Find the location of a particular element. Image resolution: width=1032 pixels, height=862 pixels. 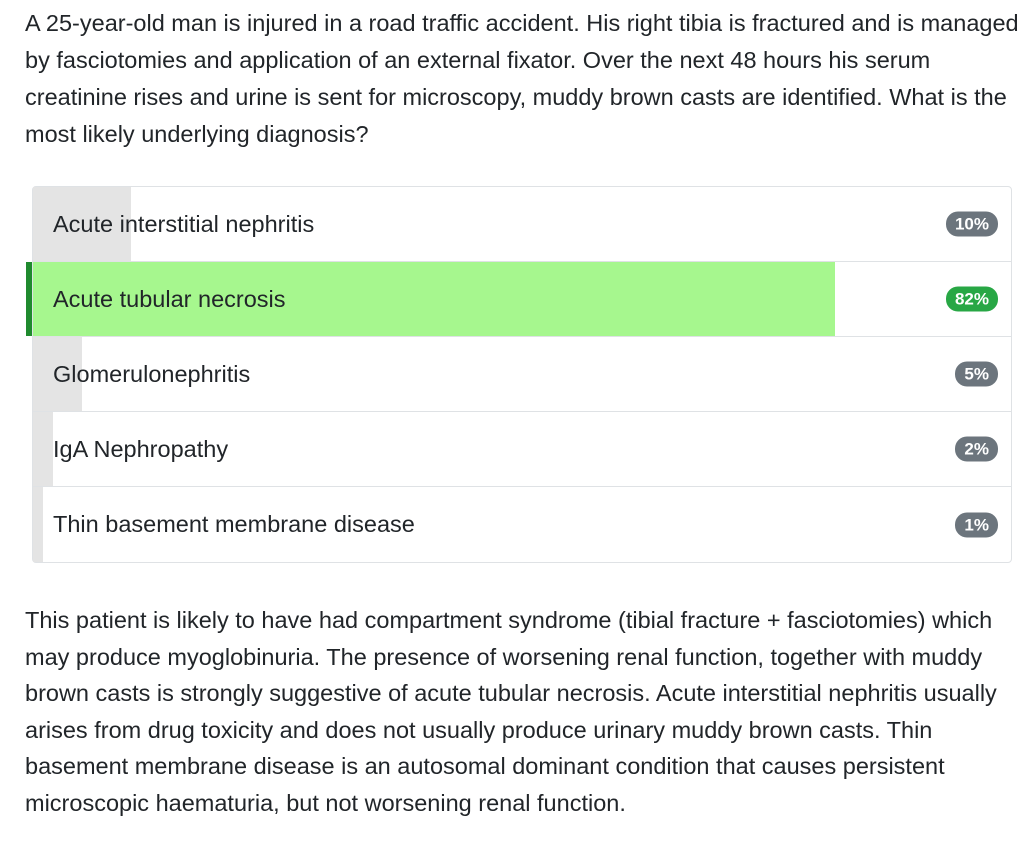

answer-option: Acute tubular necrosis 82% is located at coordinates (518, 299).